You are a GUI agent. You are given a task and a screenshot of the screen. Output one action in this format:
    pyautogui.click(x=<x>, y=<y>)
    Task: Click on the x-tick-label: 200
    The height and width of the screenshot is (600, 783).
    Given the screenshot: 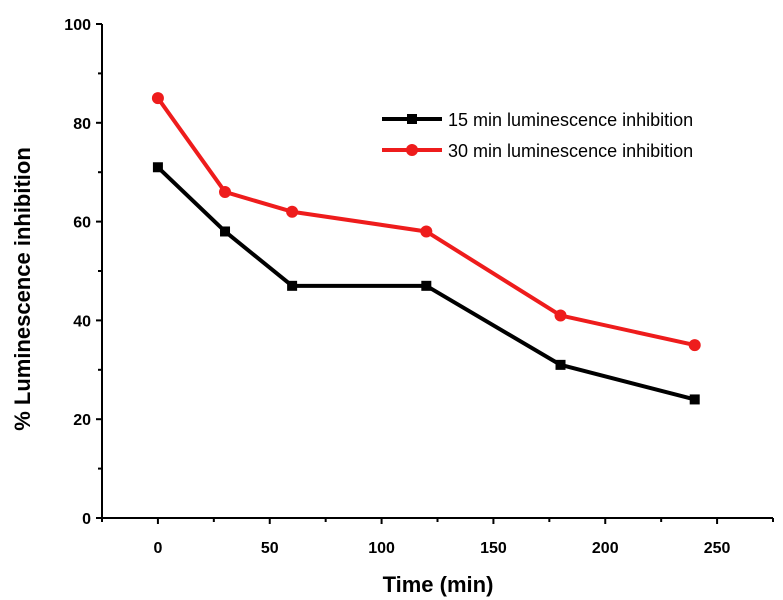 What is the action you would take?
    pyautogui.click(x=605, y=548)
    